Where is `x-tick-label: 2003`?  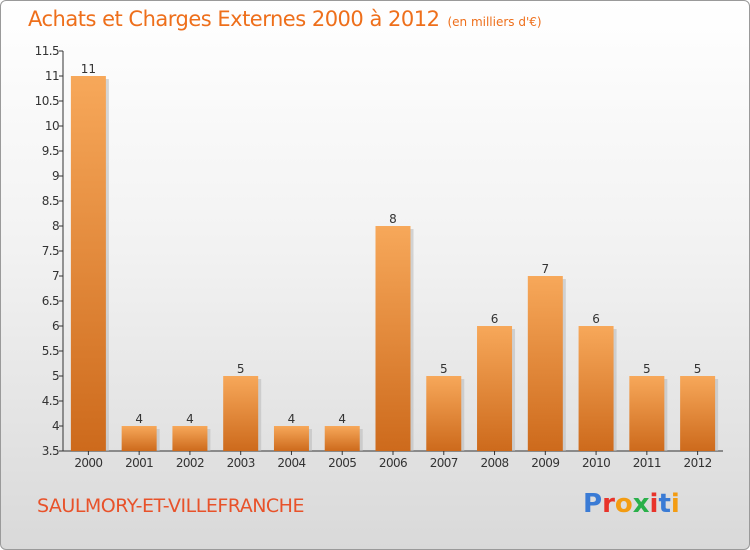
x-tick-label: 2003 is located at coordinates (241, 463).